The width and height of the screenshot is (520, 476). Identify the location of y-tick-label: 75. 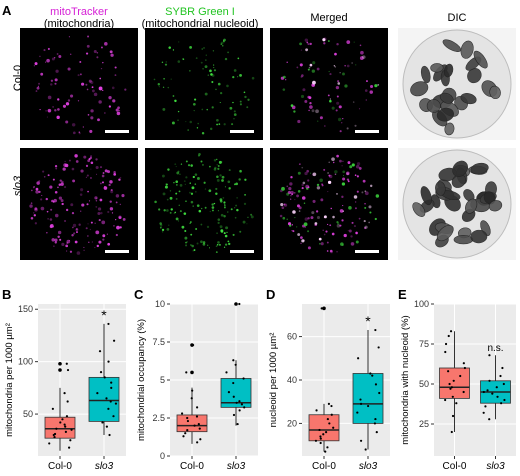
(424, 344).